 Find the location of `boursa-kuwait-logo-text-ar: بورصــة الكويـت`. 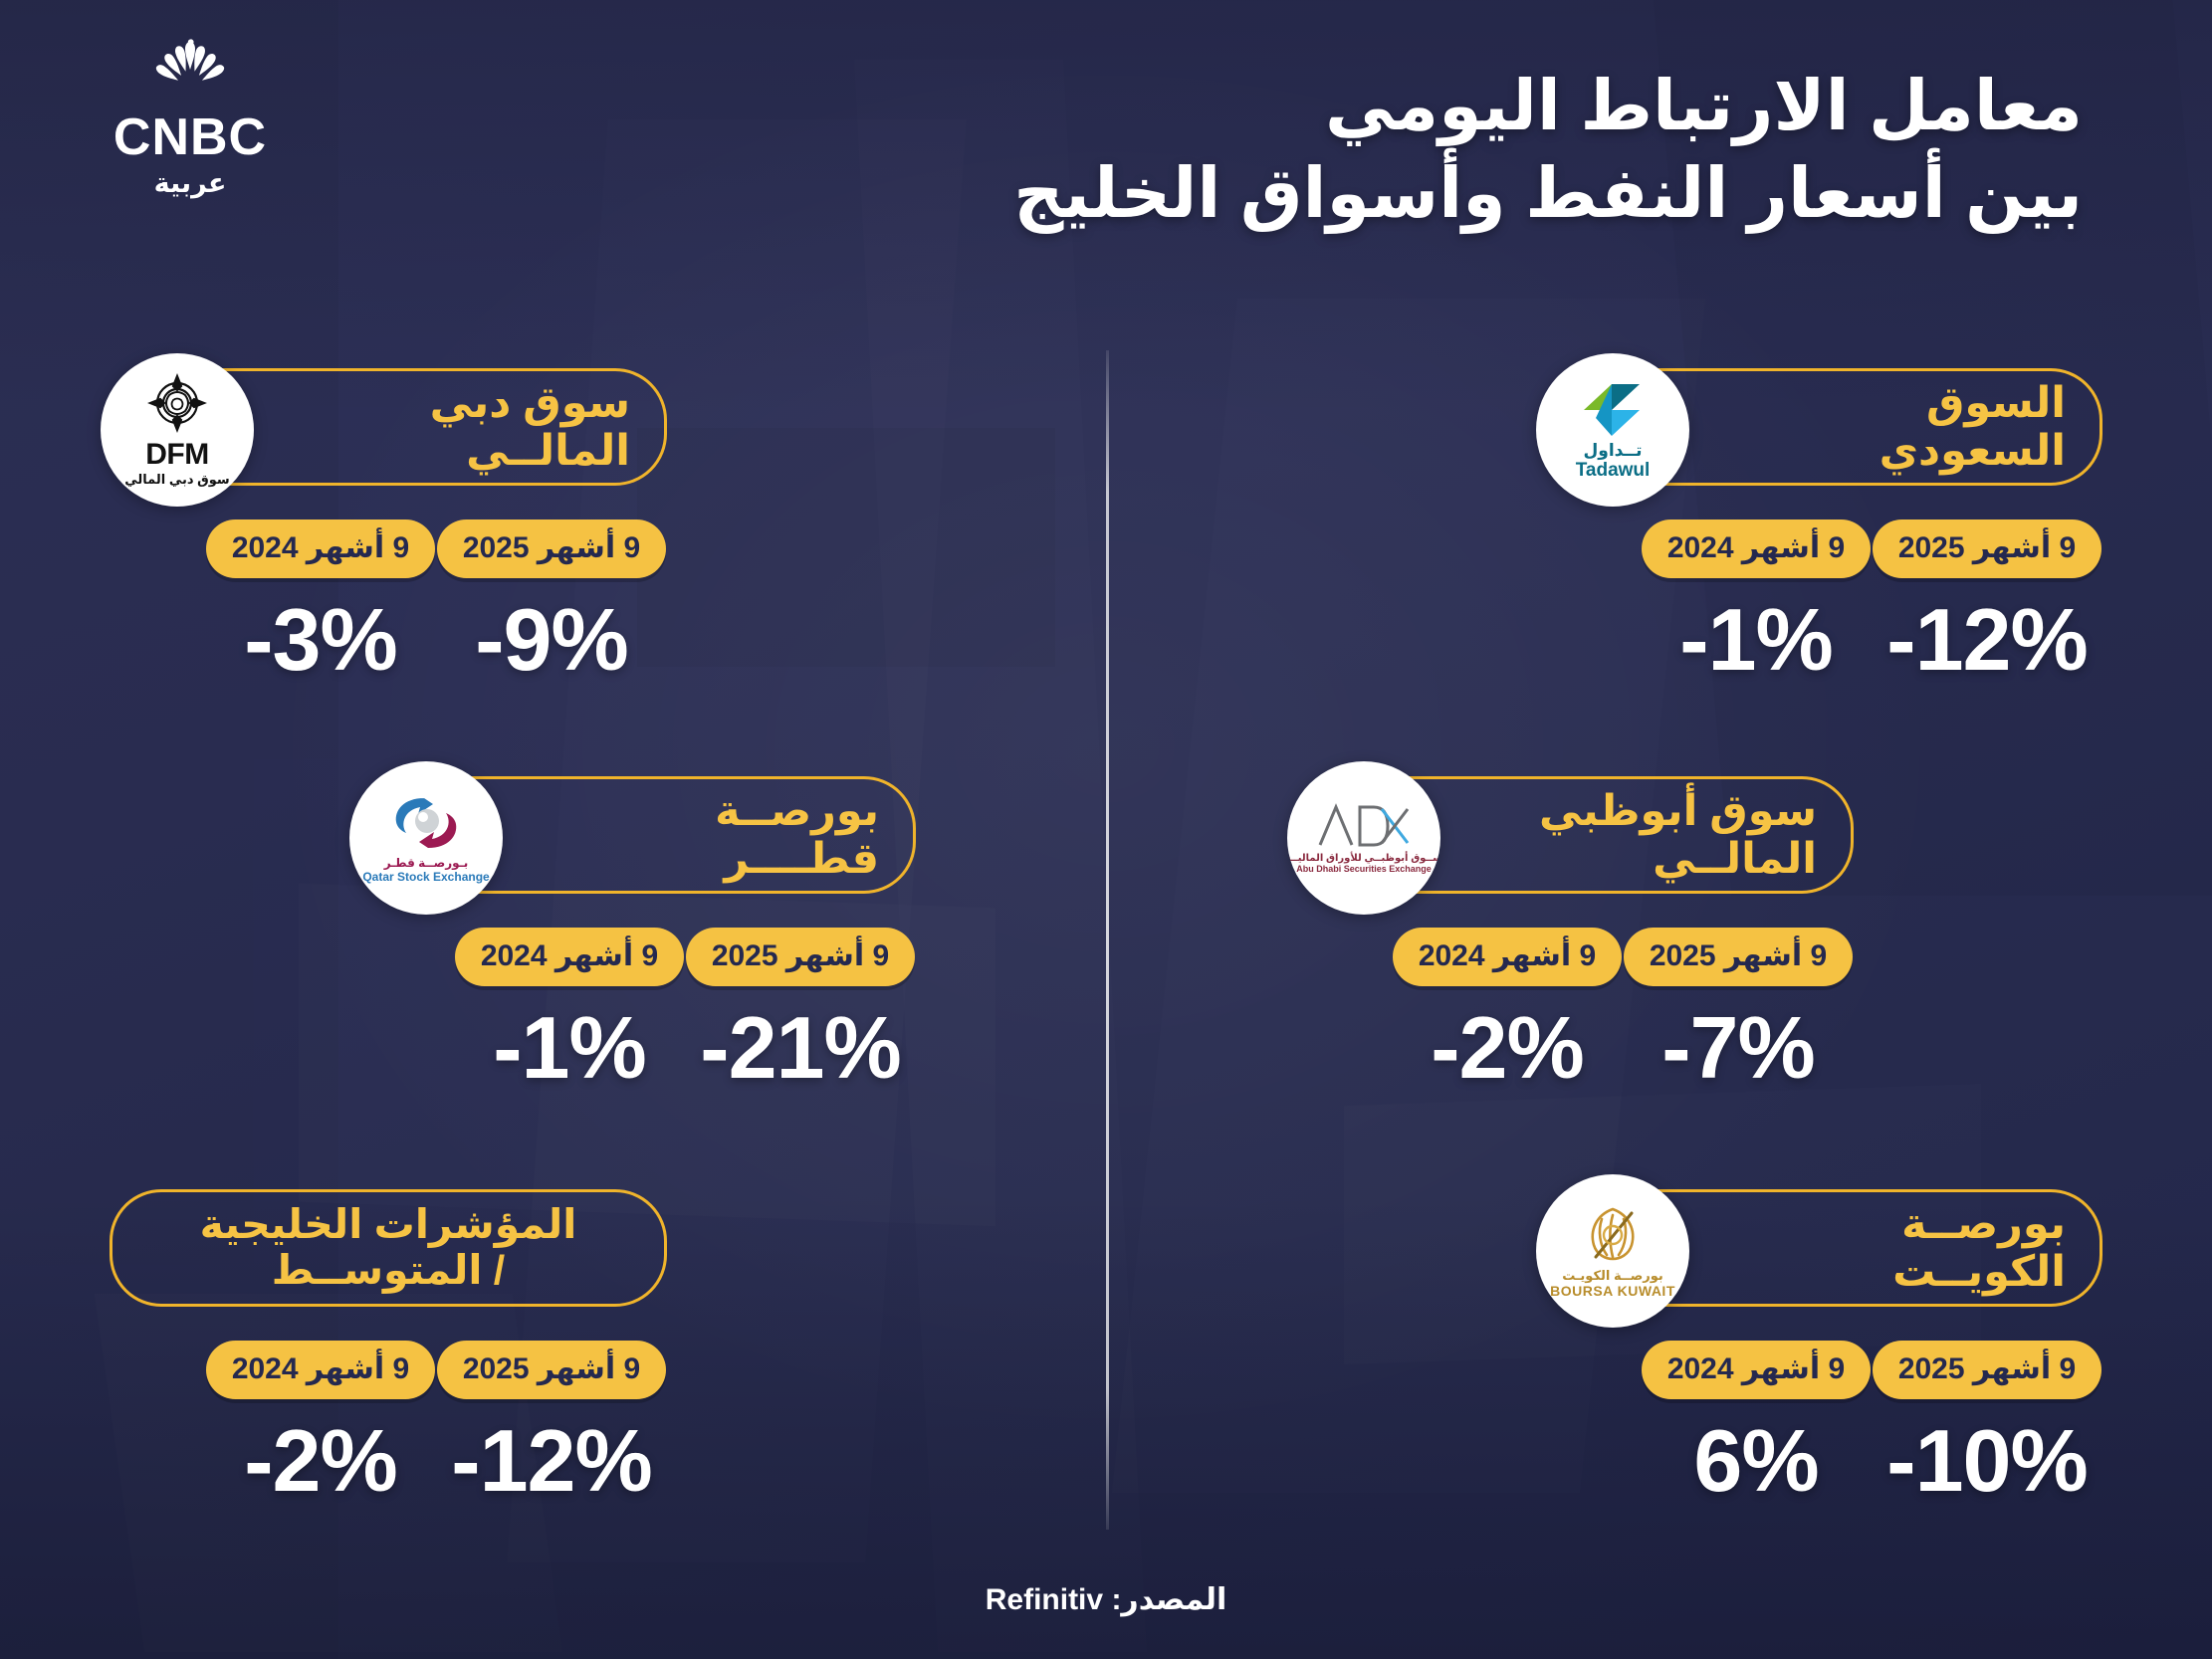

boursa-kuwait-logo-text-ar: بورصــة الكويـت is located at coordinates (1612, 1275).